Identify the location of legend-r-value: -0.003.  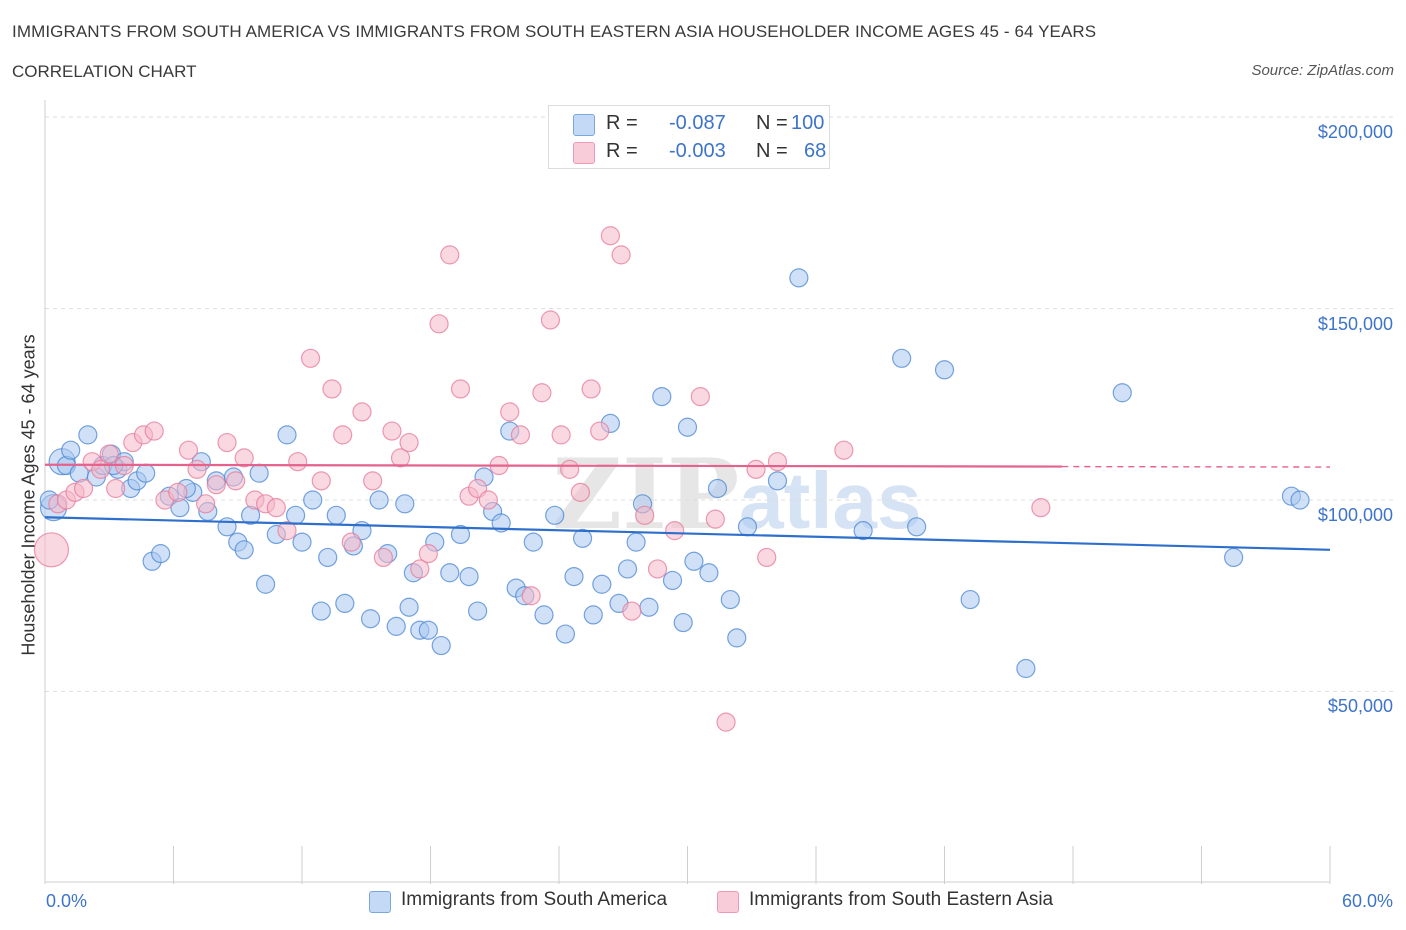
(697, 151).